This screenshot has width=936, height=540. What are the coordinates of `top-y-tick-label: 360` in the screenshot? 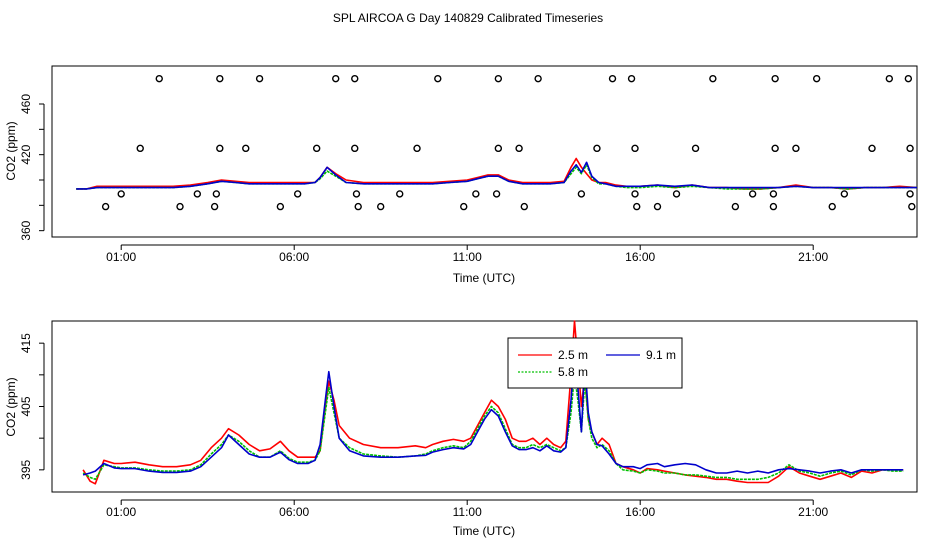 It's located at (26, 230).